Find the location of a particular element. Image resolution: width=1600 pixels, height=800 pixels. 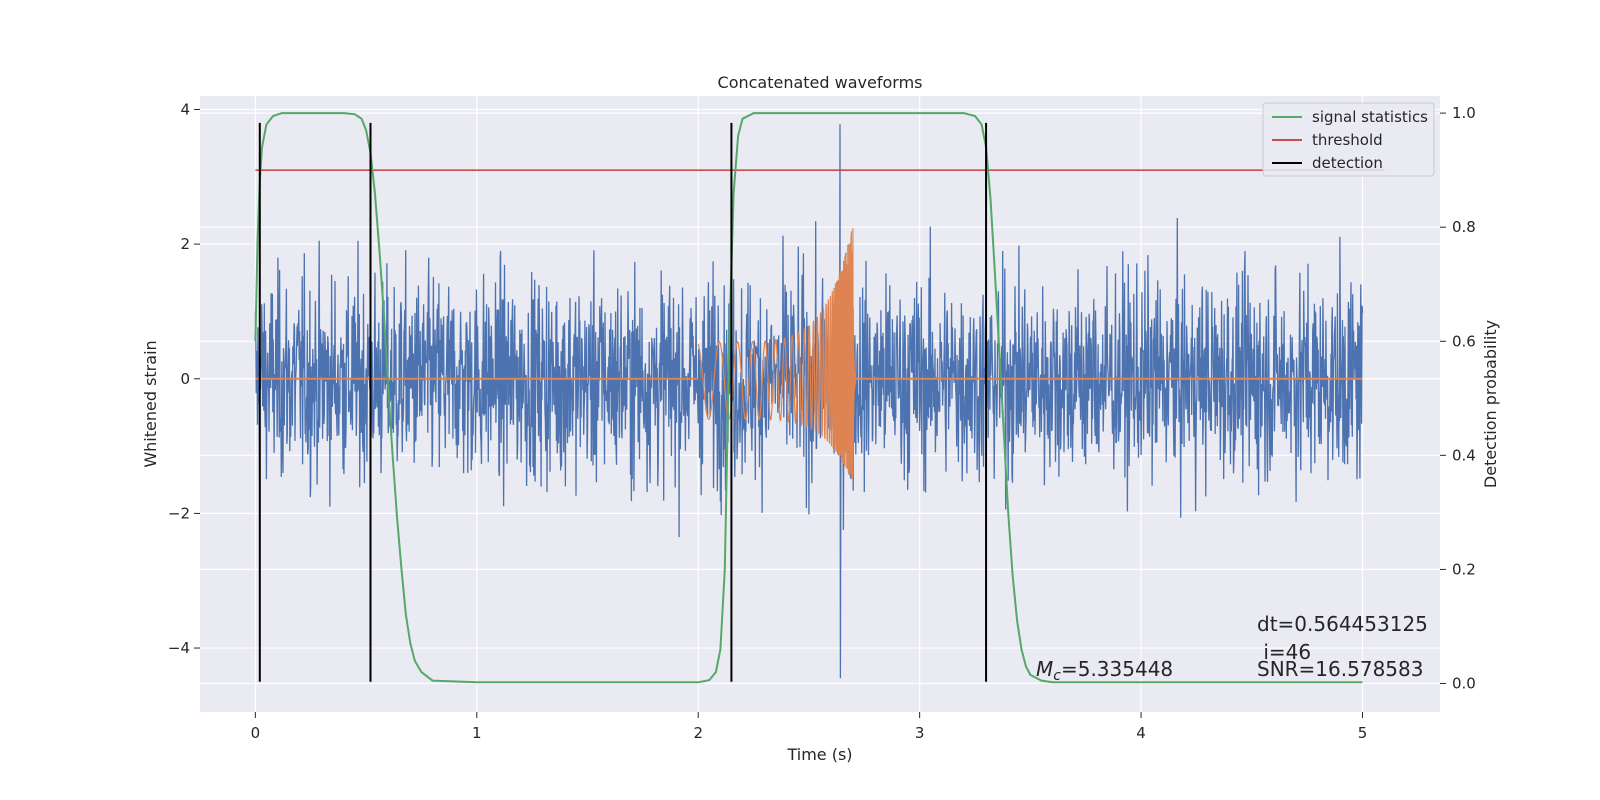

y-tick-label: 2 is located at coordinates (185, 244).